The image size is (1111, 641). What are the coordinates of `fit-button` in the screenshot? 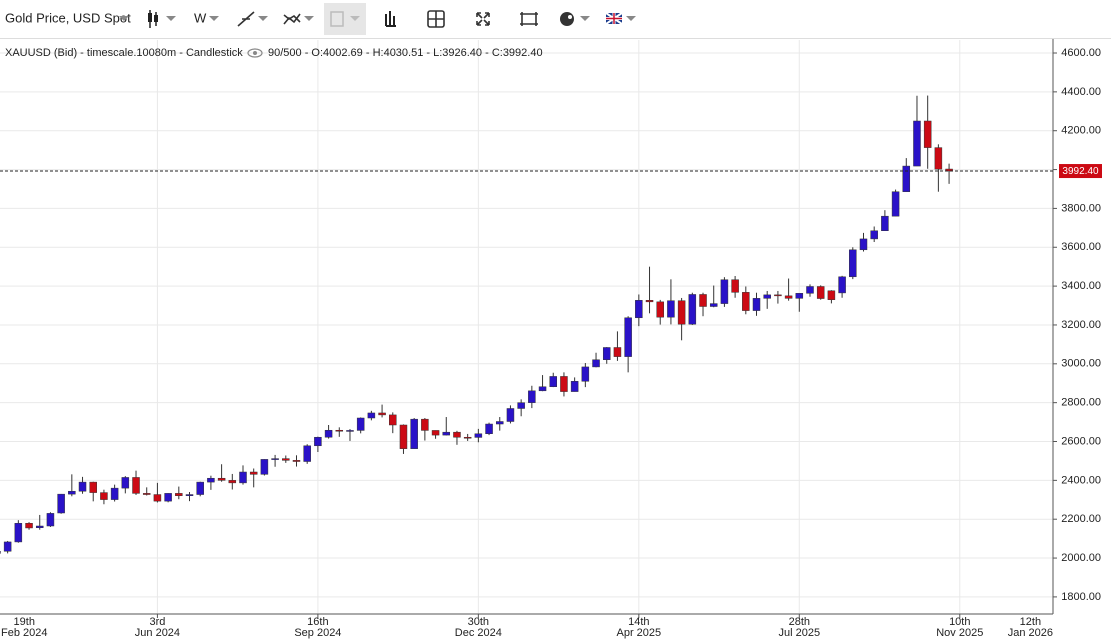 It's located at (529, 19).